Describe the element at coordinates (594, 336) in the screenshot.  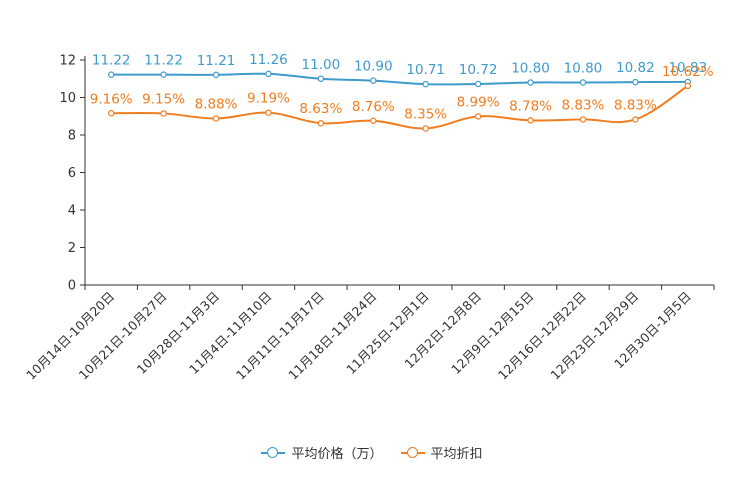
I see `x-tick-label: 12月23日-12月29日` at that location.